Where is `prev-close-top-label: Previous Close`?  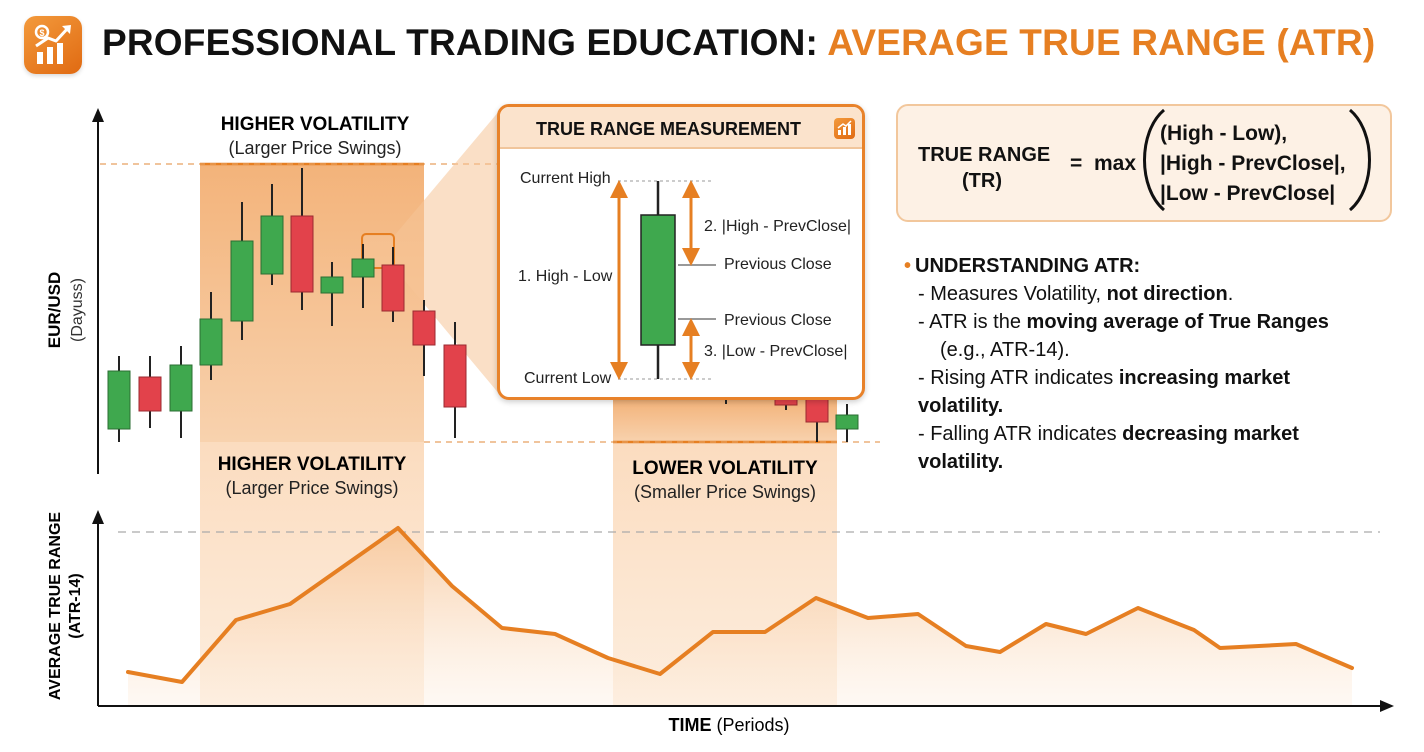 prev-close-top-label: Previous Close is located at coordinates (778, 264).